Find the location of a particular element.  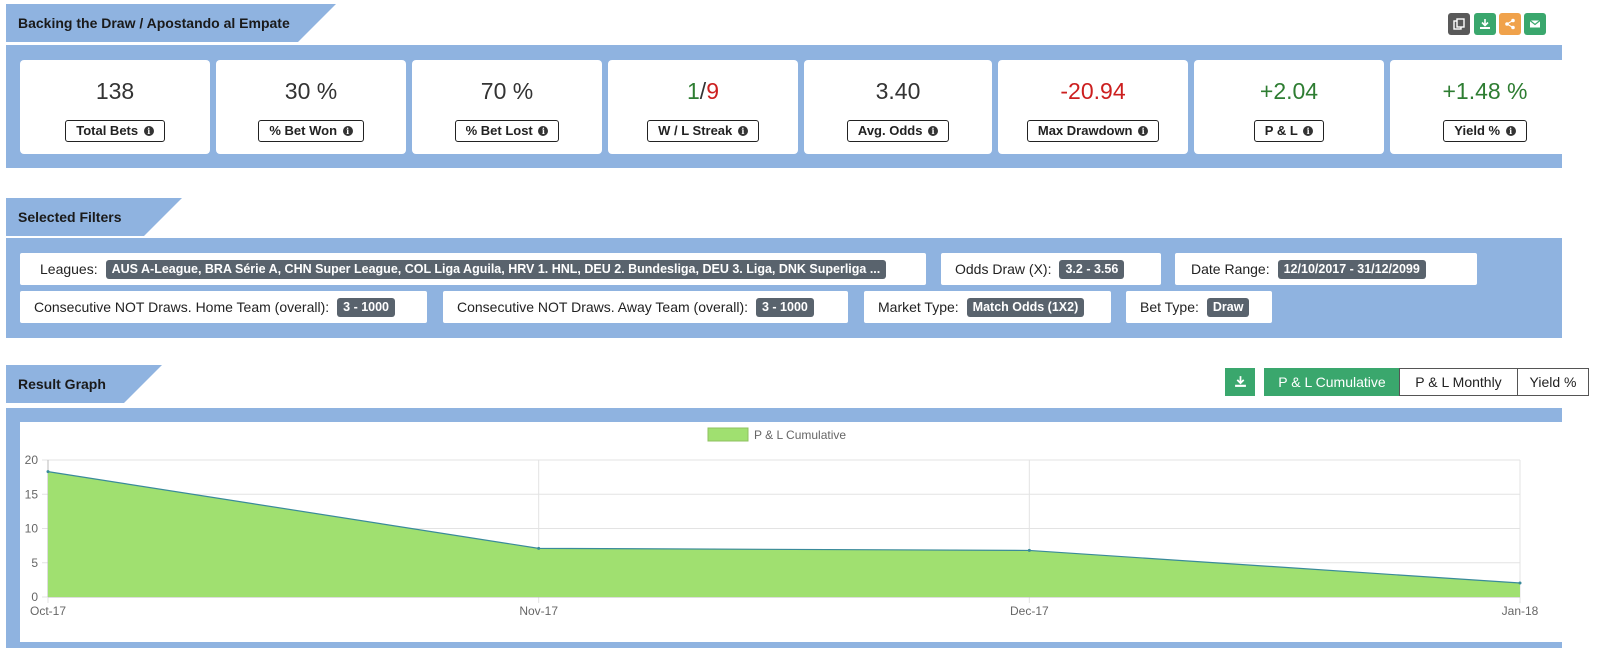

copy-icon is located at coordinates (1459, 24).